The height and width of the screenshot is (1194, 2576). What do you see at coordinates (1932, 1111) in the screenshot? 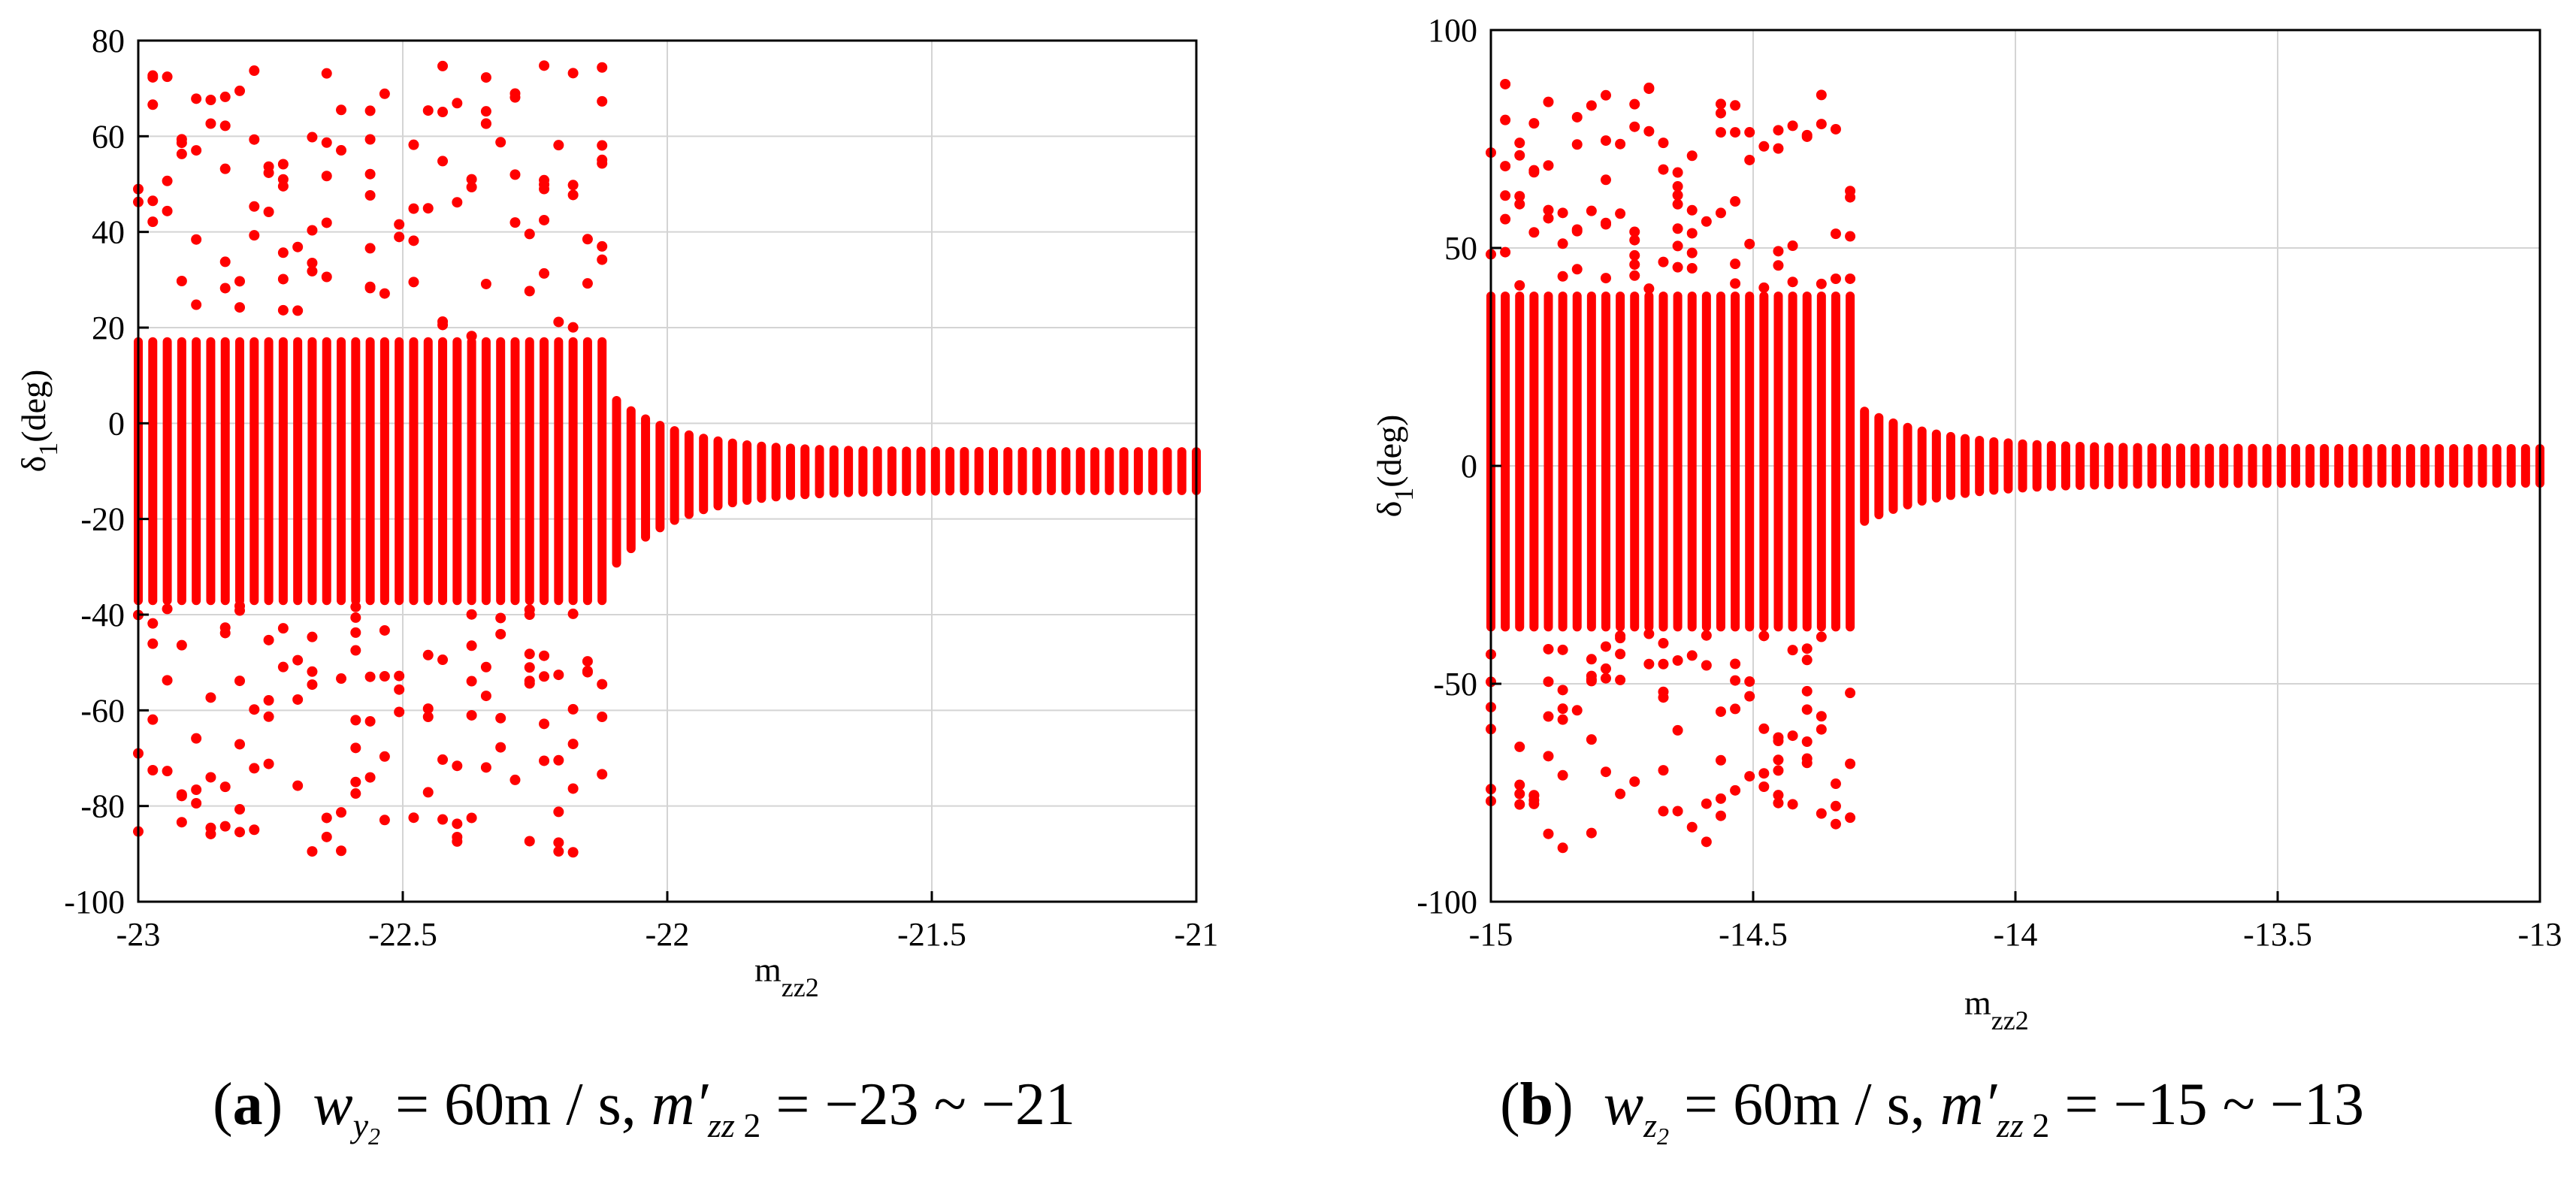
I see `caption-b: (b) wz2 = 60m / s, m′zz 2 = −15 ~ −13` at bounding box center [1932, 1111].